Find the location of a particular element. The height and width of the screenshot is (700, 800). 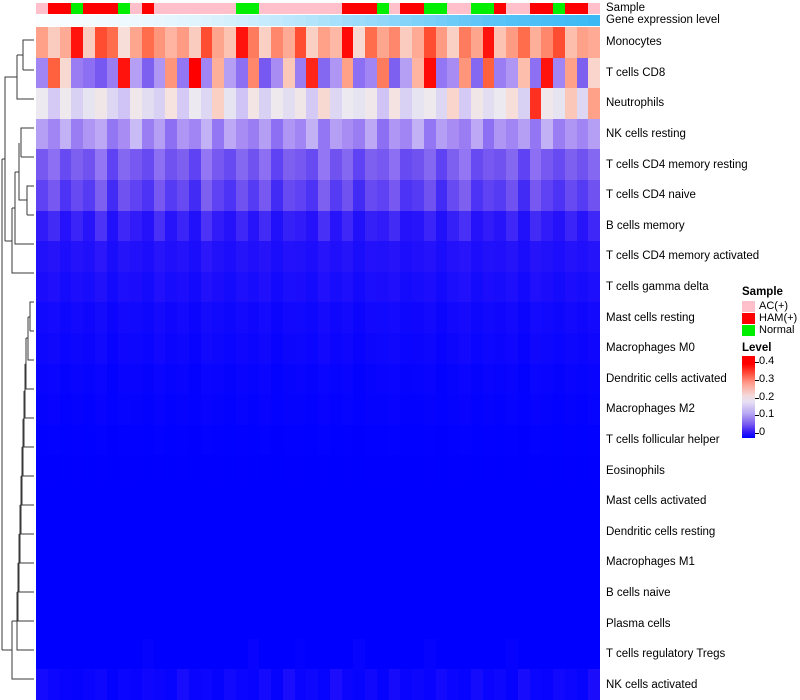

level-legend: Level 0.4 0.3 0.2 0.1 0 is located at coordinates (771, 390).